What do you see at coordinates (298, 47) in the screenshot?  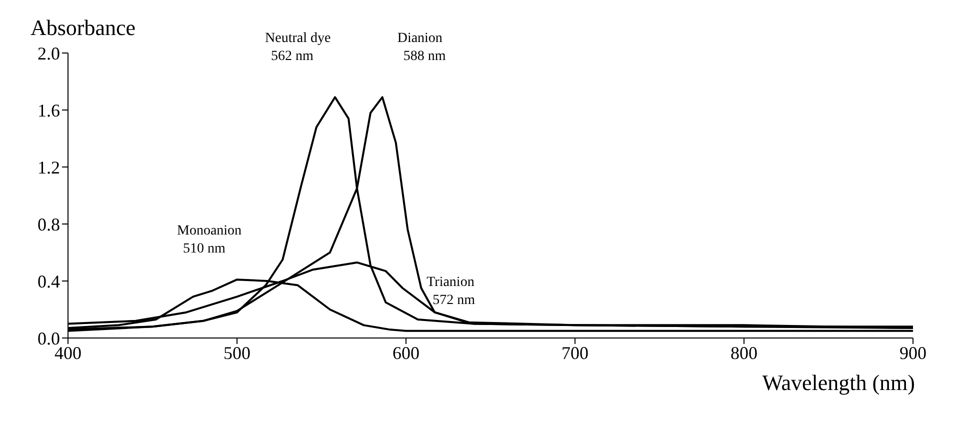 I see `annotation: Neutral dye 562 nm` at bounding box center [298, 47].